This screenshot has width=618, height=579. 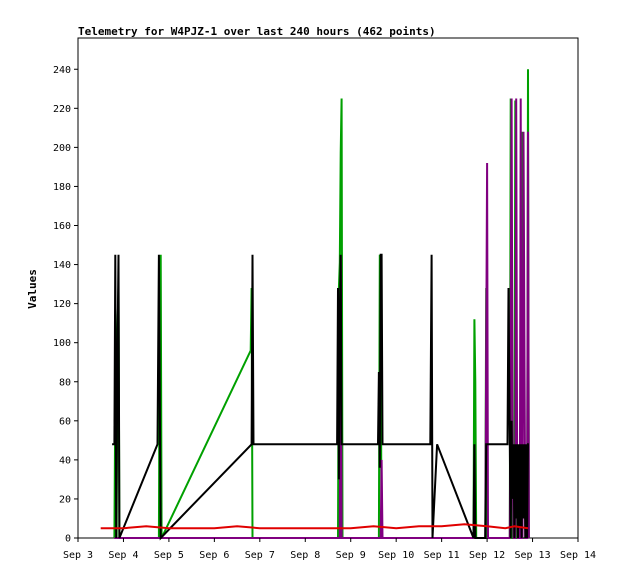 I want to click on x-tick-label: Sep 10, so click(x=396, y=555).